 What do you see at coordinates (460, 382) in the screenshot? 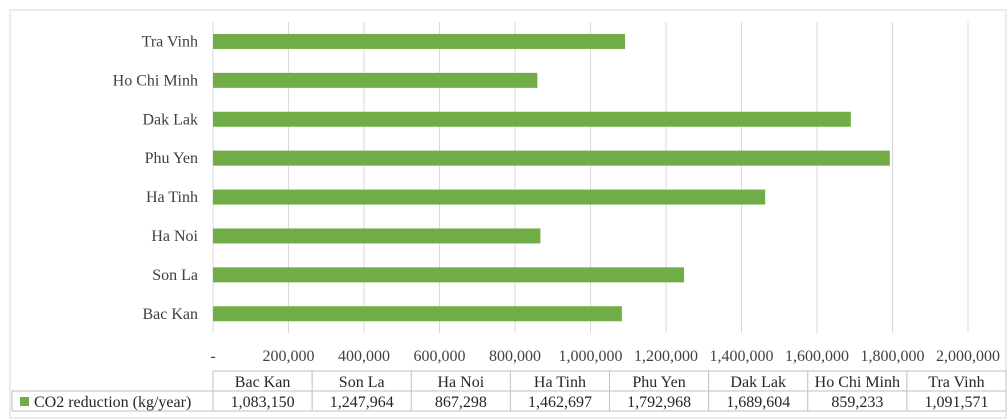
I see `table-header-cell: Ha Noi` at bounding box center [460, 382].